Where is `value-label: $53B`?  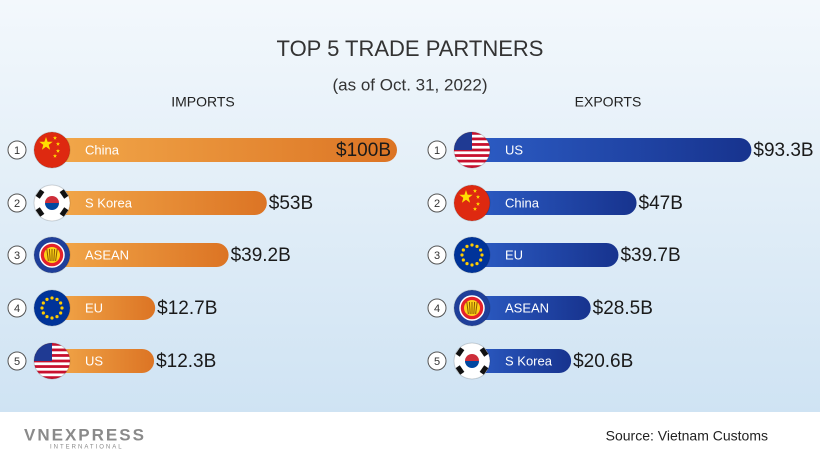
value-label: $53B is located at coordinates (291, 203).